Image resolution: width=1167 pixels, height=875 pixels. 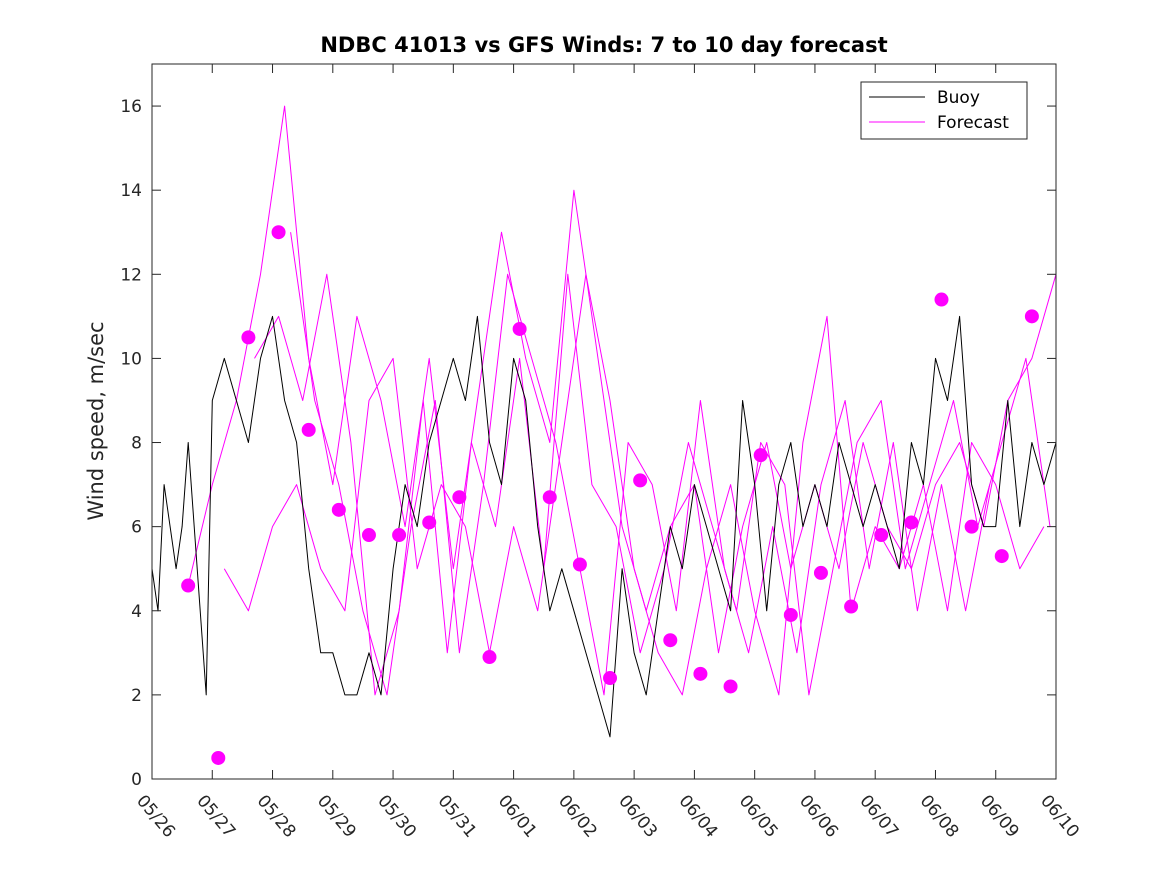 What do you see at coordinates (136, 696) in the screenshot?
I see `y-tick-label: 2` at bounding box center [136, 696].